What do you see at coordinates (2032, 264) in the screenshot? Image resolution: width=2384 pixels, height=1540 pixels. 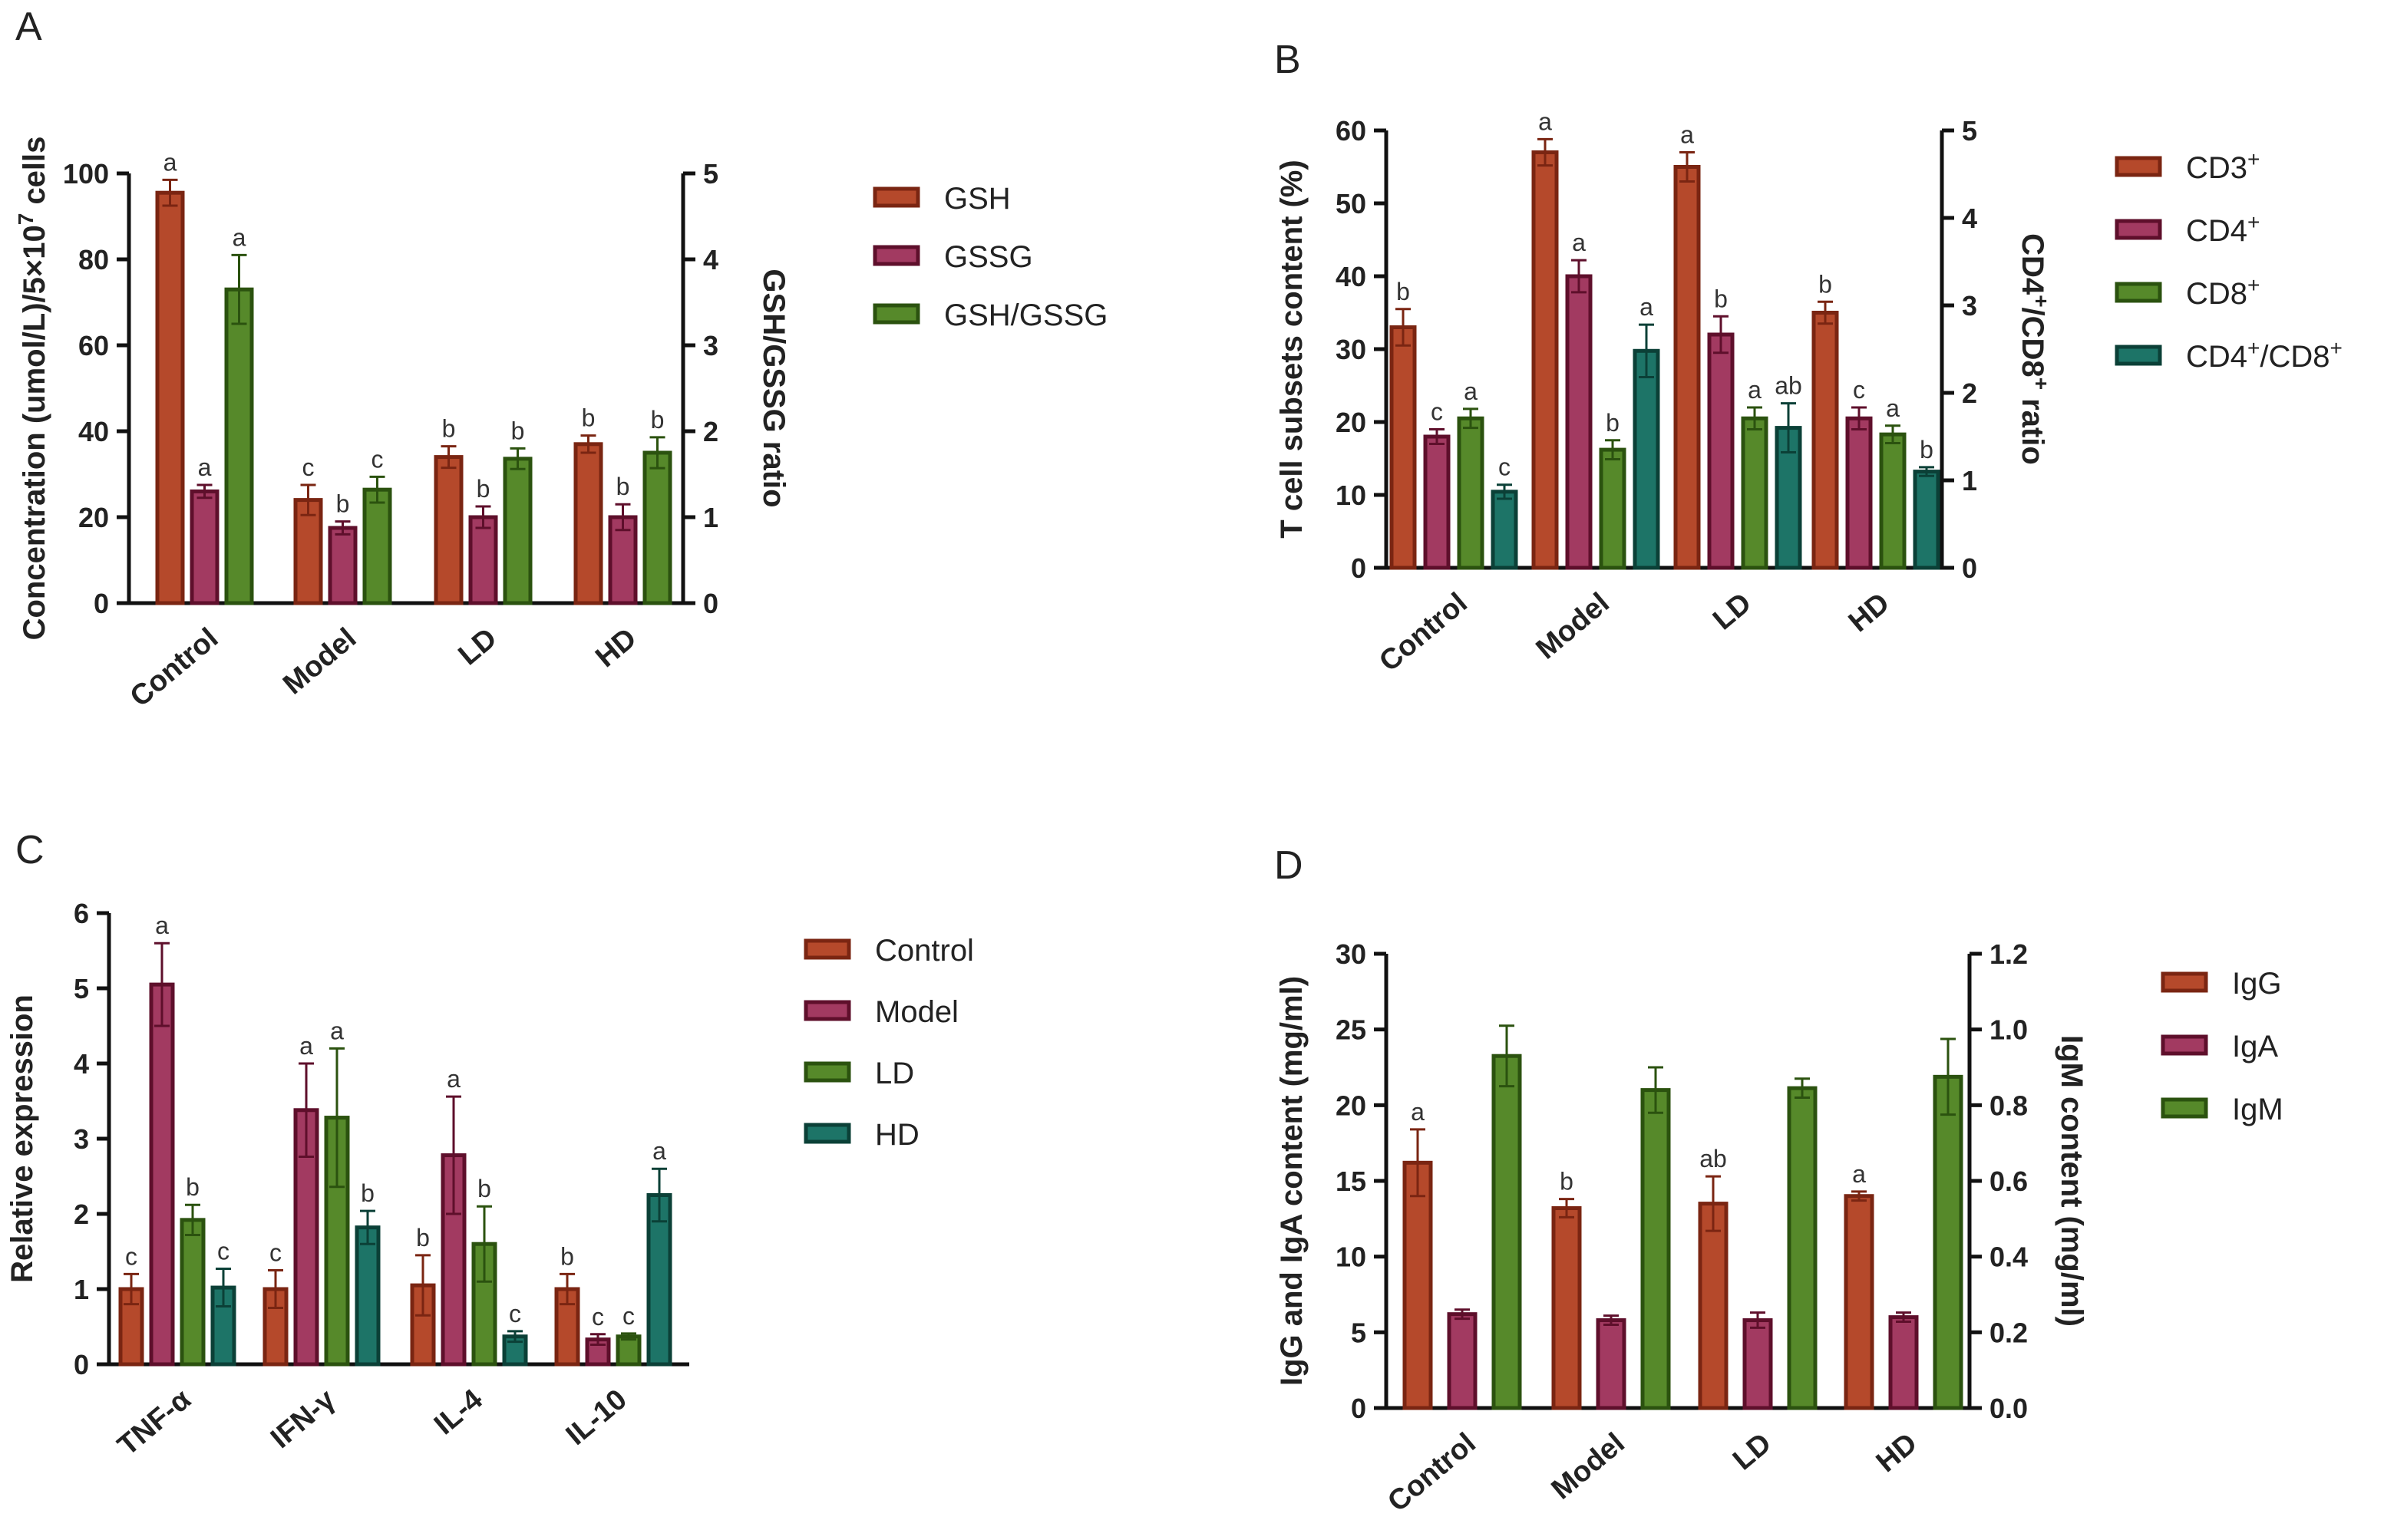 I see `text-part: CD4` at bounding box center [2032, 264].